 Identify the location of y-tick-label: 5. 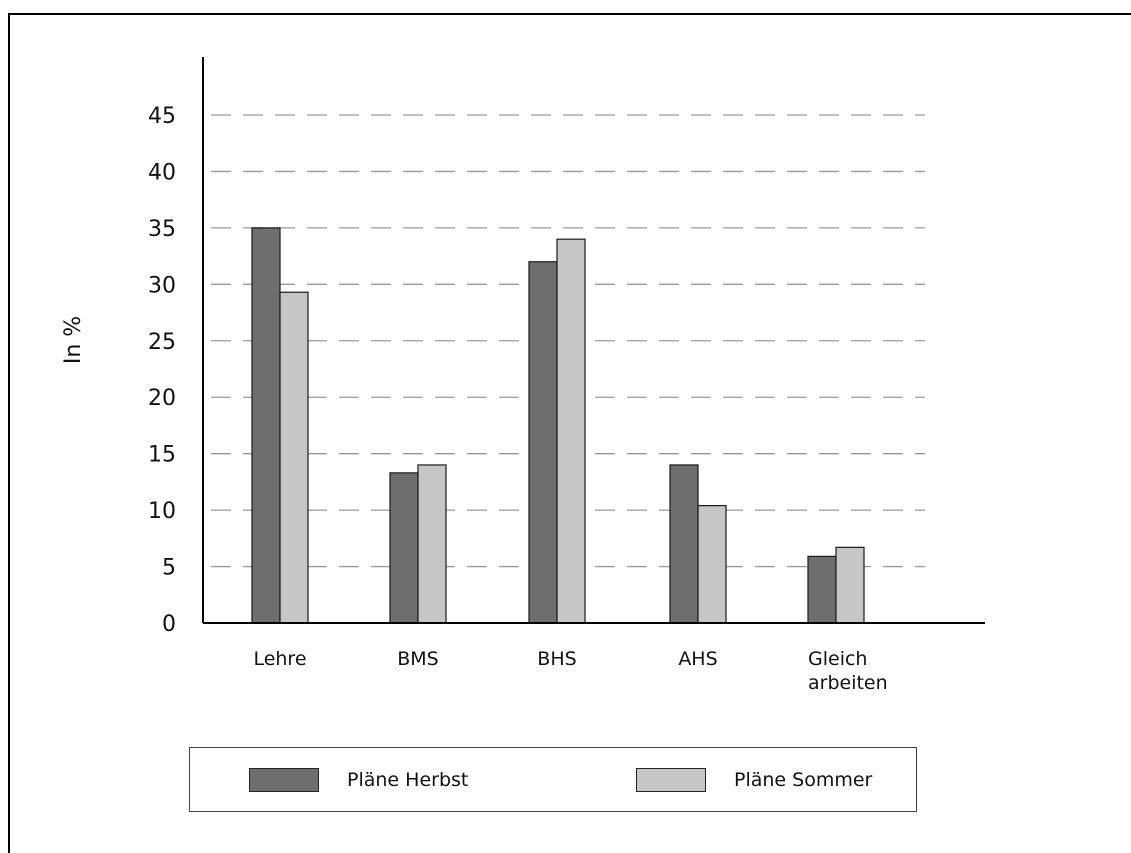
(169, 568).